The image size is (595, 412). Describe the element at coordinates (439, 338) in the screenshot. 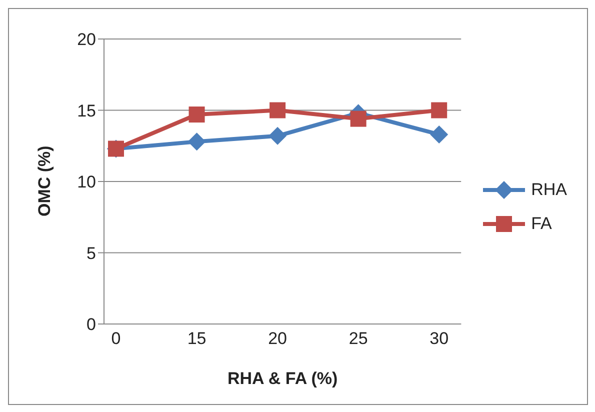

I see `x-tick-label: 30` at that location.